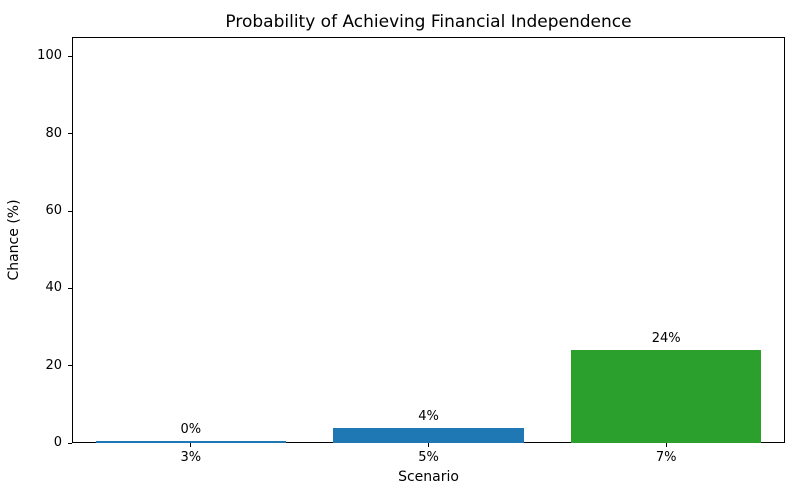 Image resolution: width=800 pixels, height=500 pixels. I want to click on y-tick-label: 40, so click(53, 288).